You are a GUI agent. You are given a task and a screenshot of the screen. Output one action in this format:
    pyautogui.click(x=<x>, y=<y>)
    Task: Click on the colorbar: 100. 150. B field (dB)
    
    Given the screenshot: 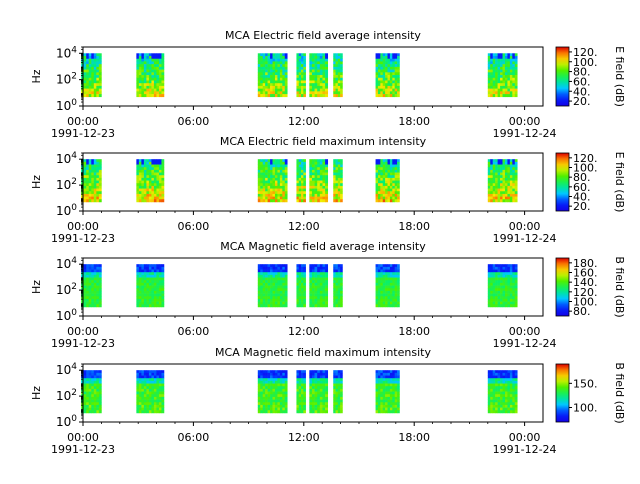 What is the action you would take?
    pyautogui.click(x=590, y=393)
    